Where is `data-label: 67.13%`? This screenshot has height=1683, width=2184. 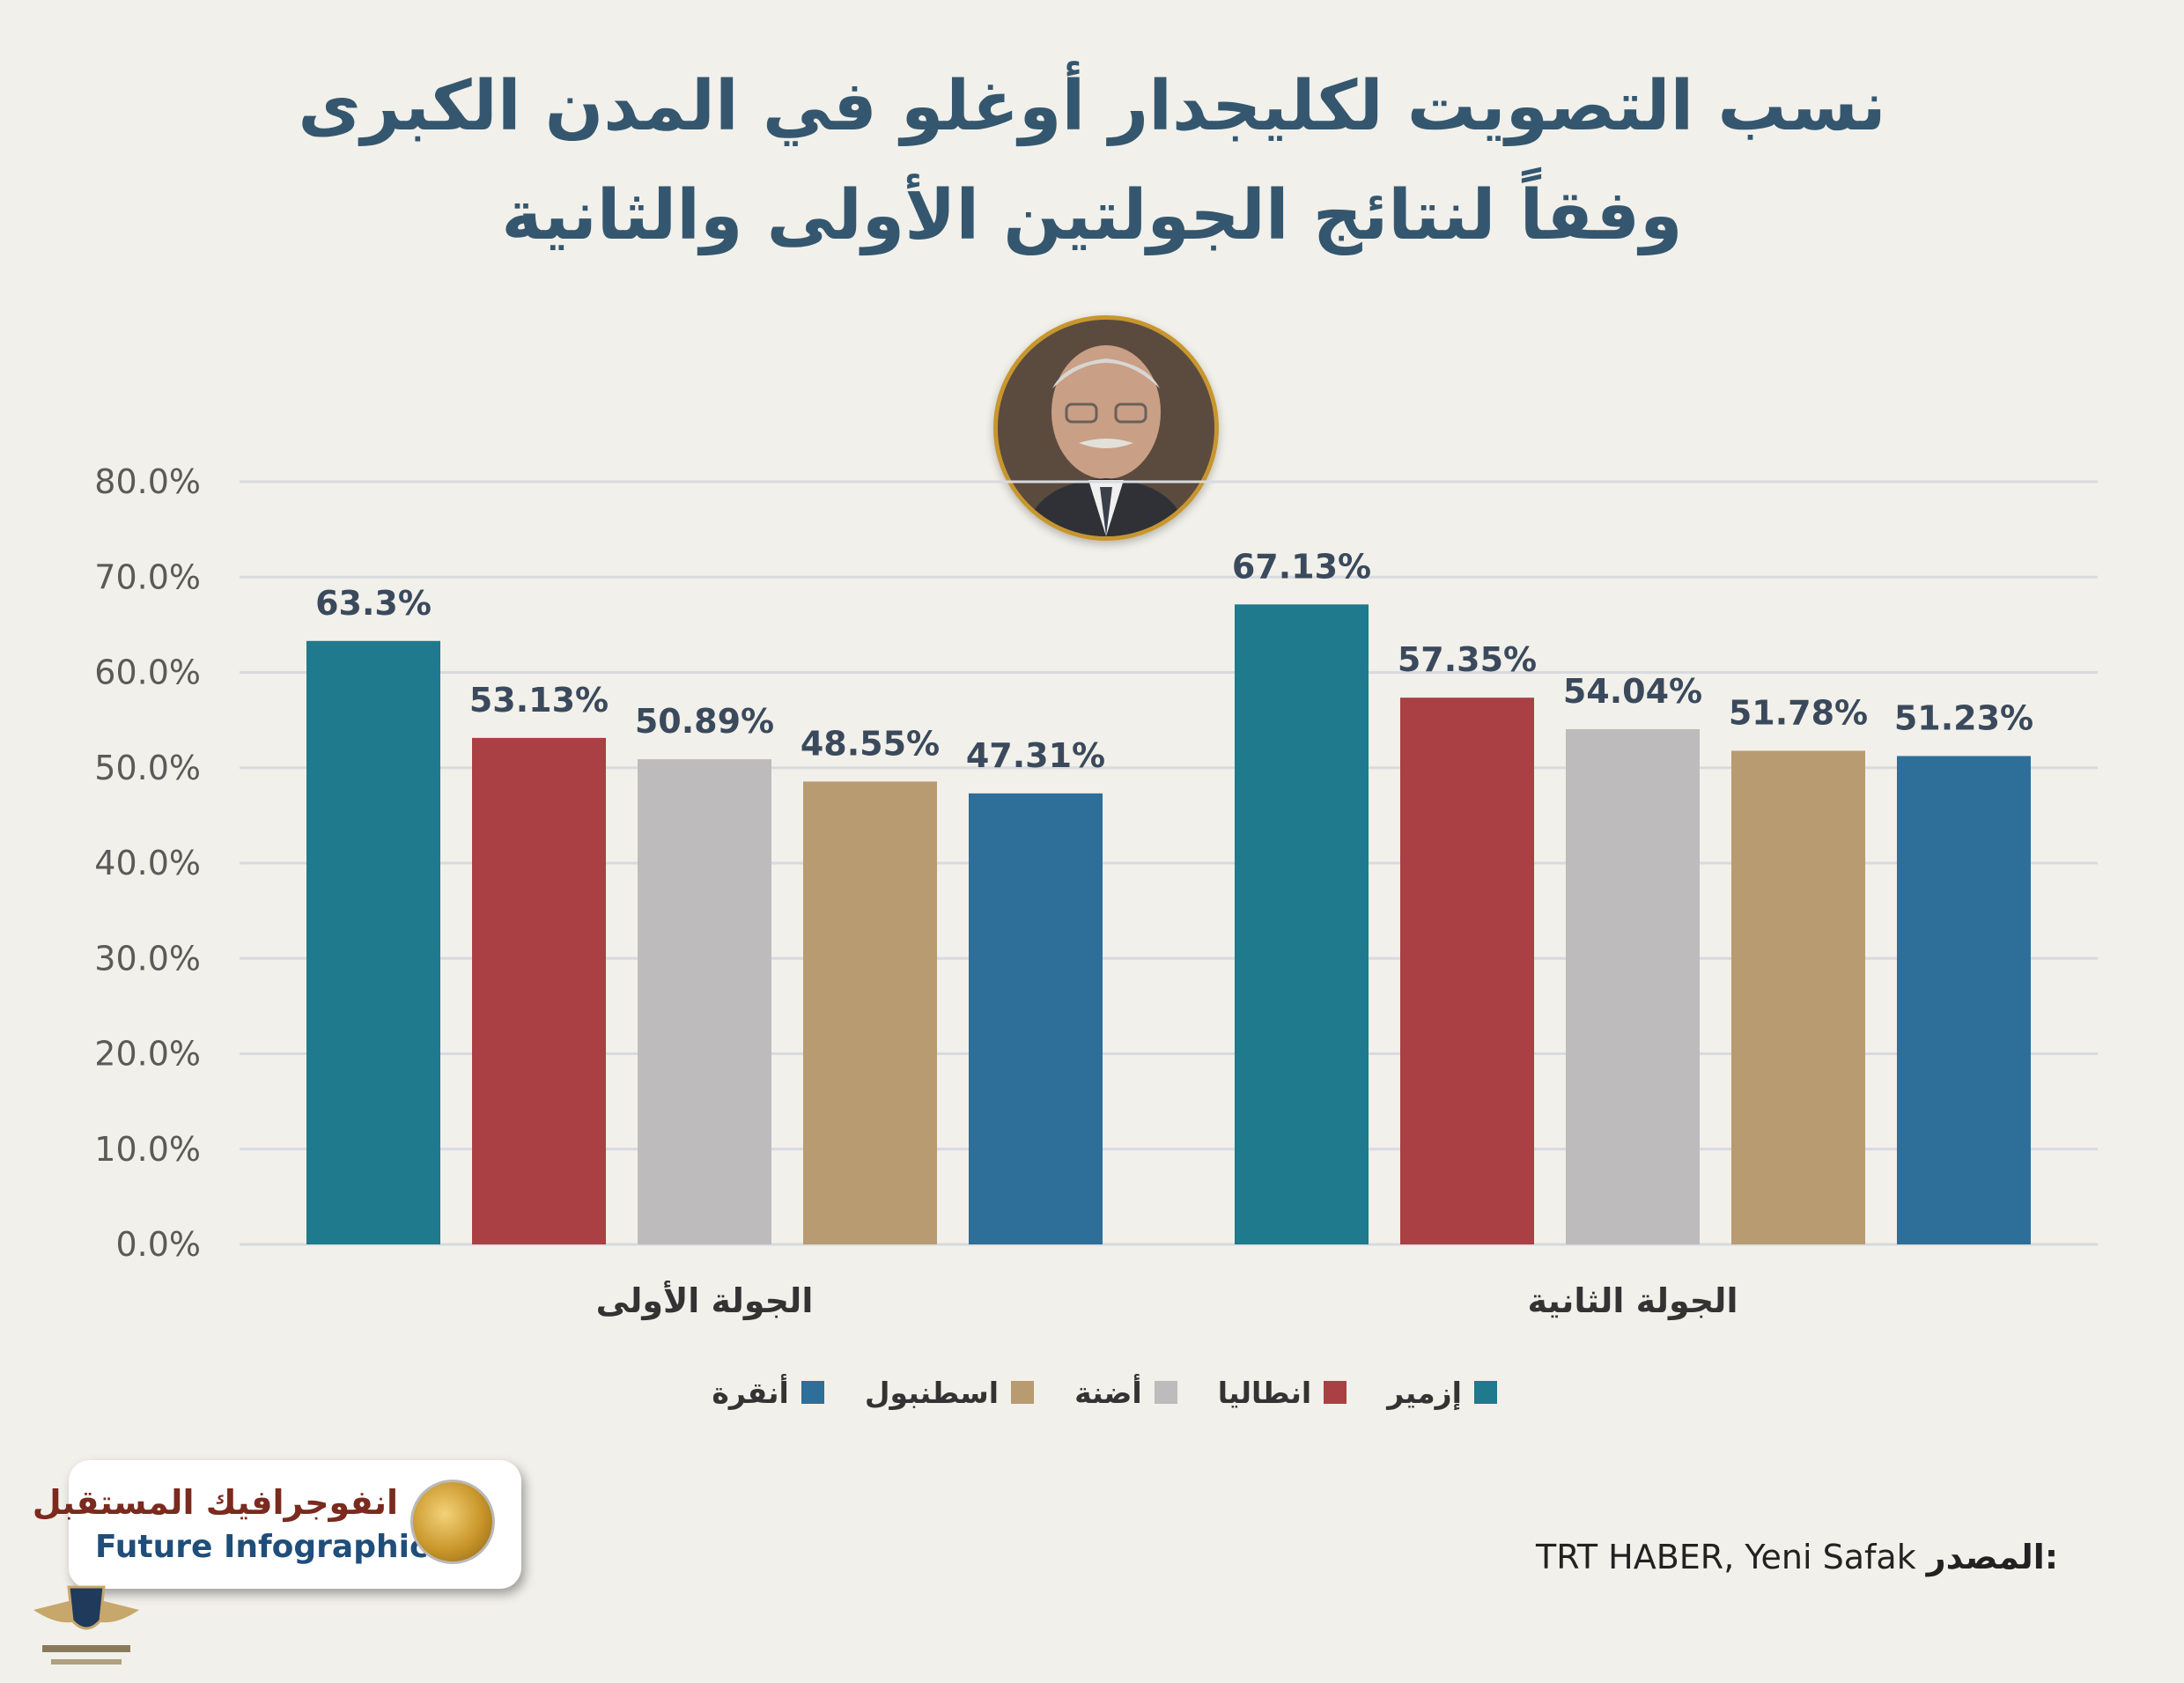
data-label: 67.13% is located at coordinates (1301, 566).